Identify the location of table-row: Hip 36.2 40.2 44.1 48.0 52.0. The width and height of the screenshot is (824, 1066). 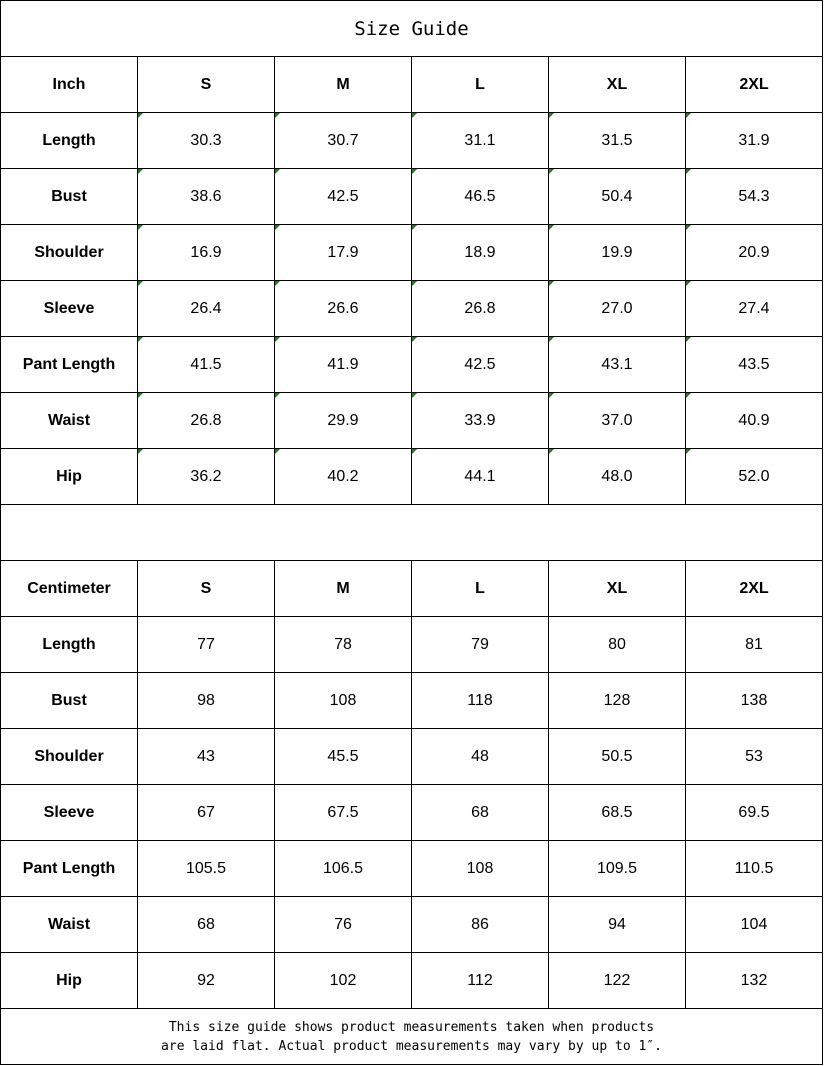
(411, 476).